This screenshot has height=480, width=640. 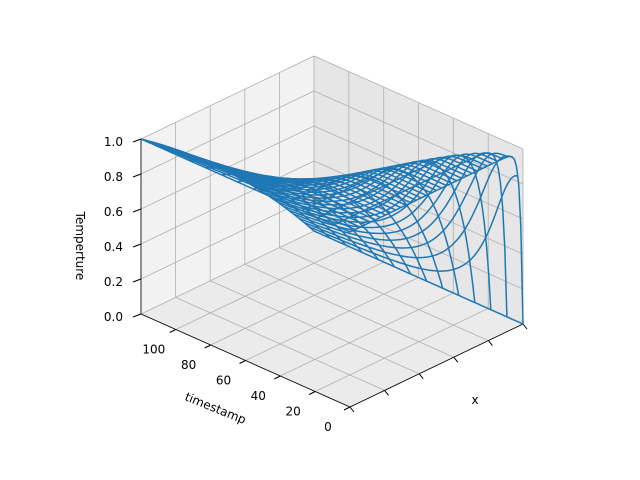 What do you see at coordinates (113, 317) in the screenshot?
I see `z-tick-label: 0.0` at bounding box center [113, 317].